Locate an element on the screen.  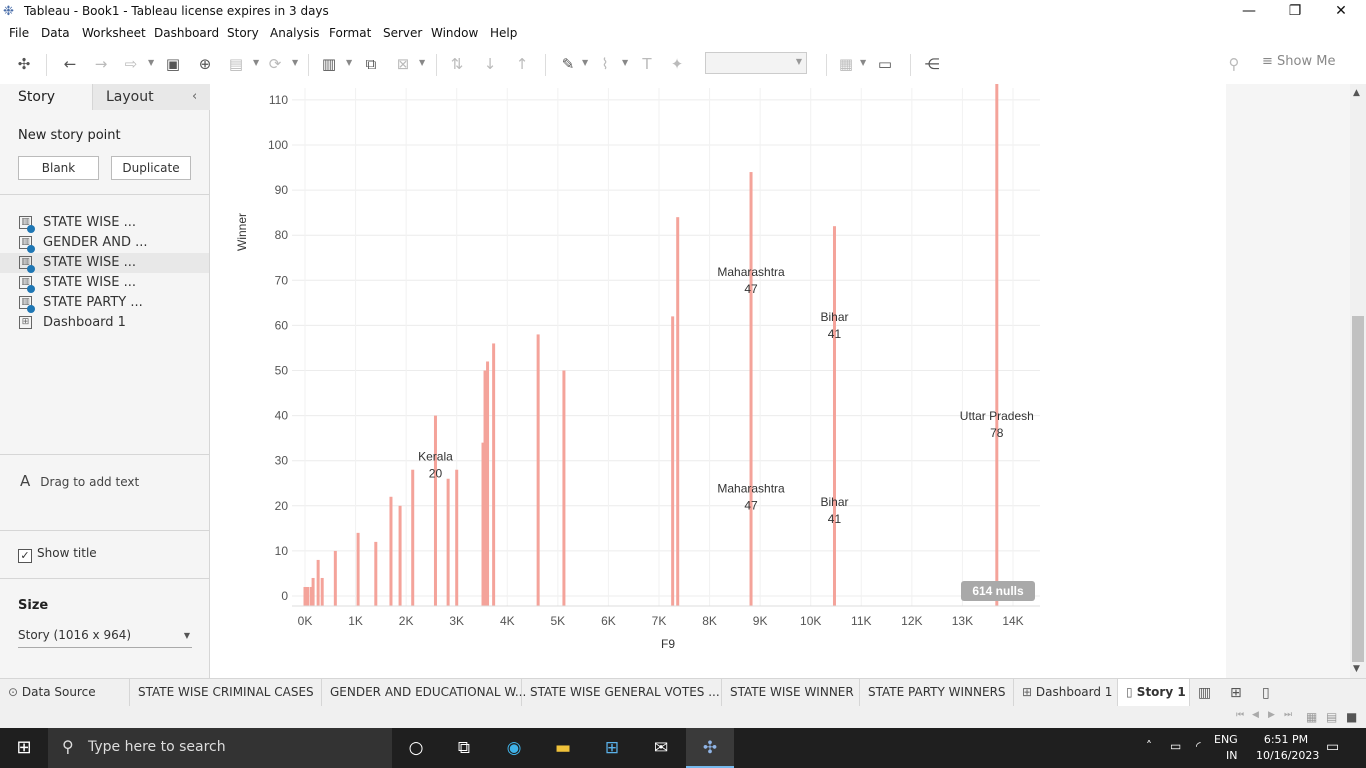
file-explorer-icon: ▬ is located at coordinates (563, 748).